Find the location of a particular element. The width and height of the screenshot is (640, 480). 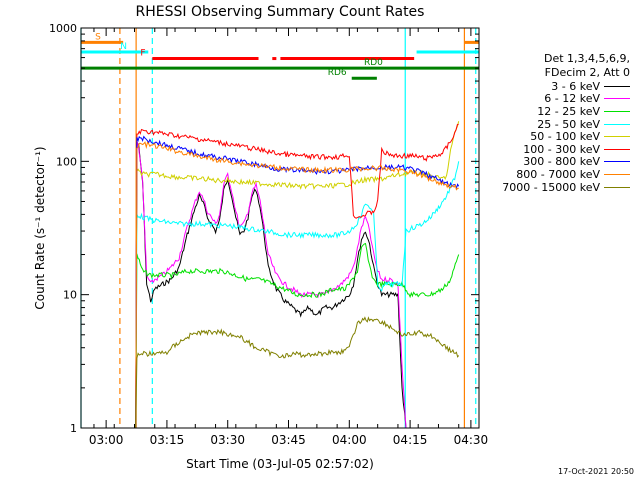

x-tick-label-4: 04:00 is located at coordinates (349, 440).